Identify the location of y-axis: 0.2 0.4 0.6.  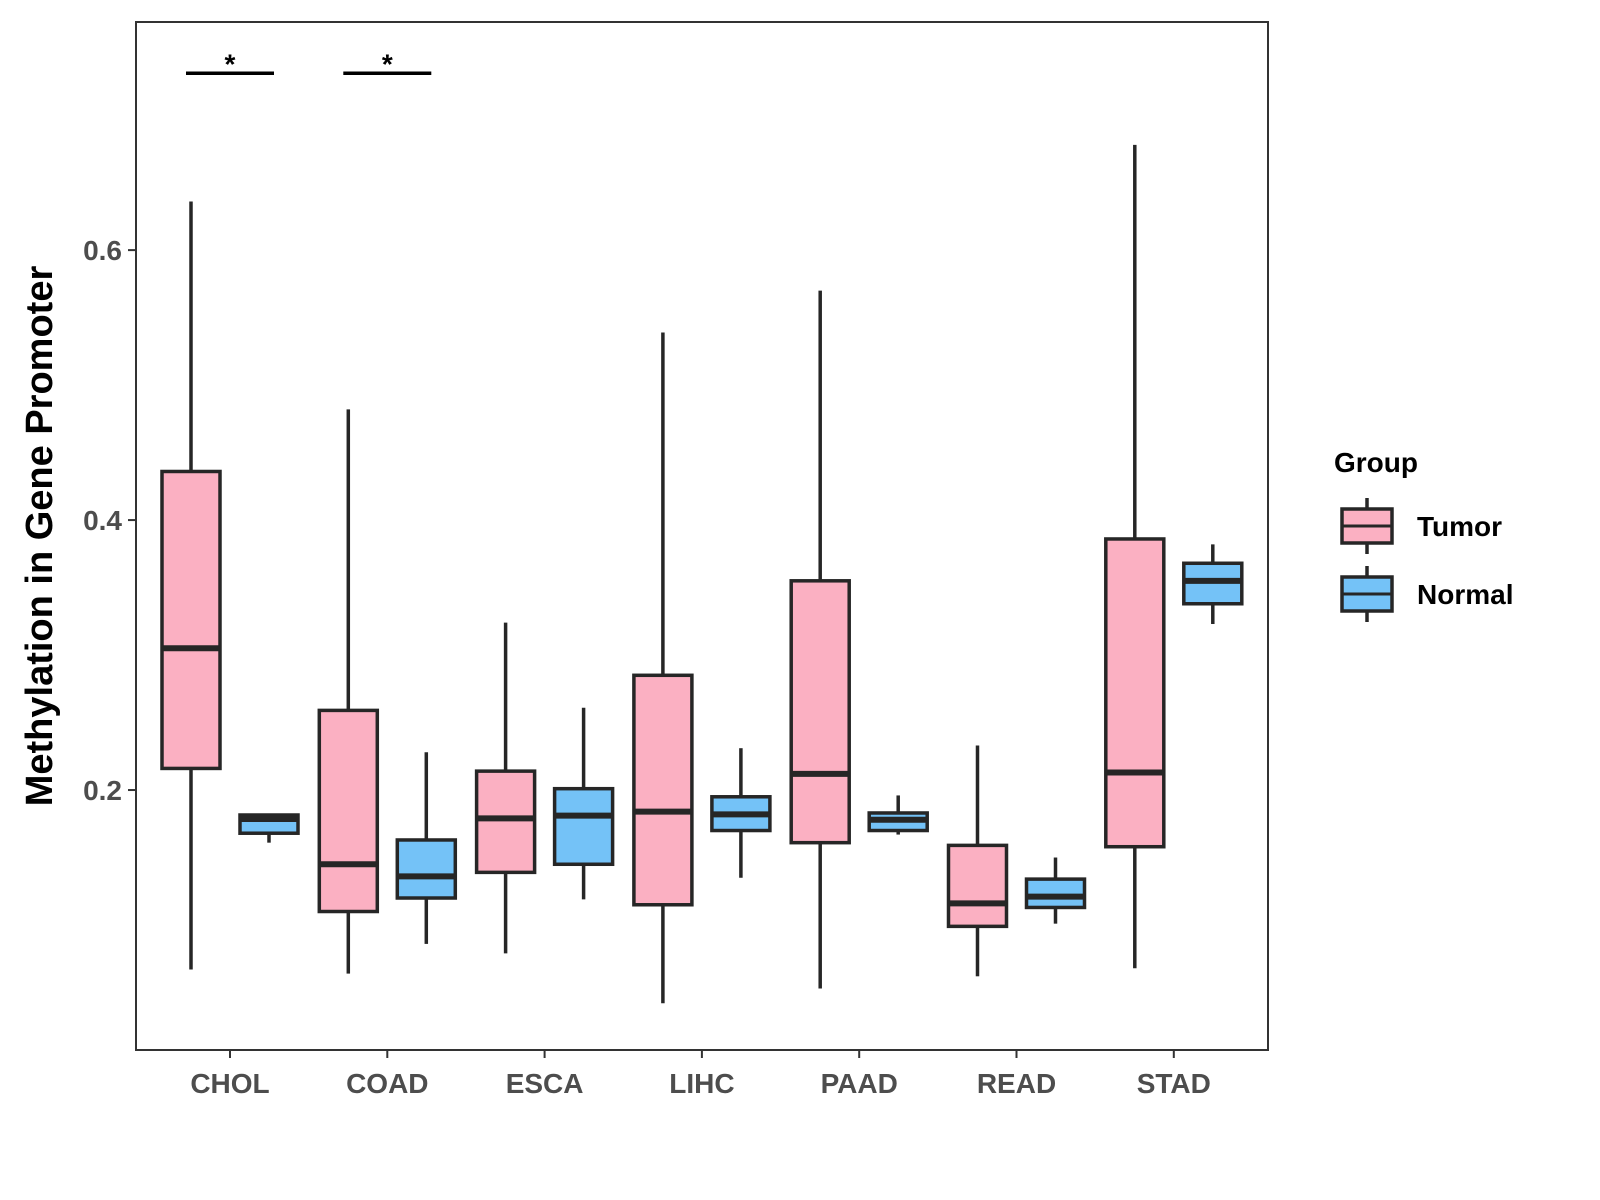
(109, 520).